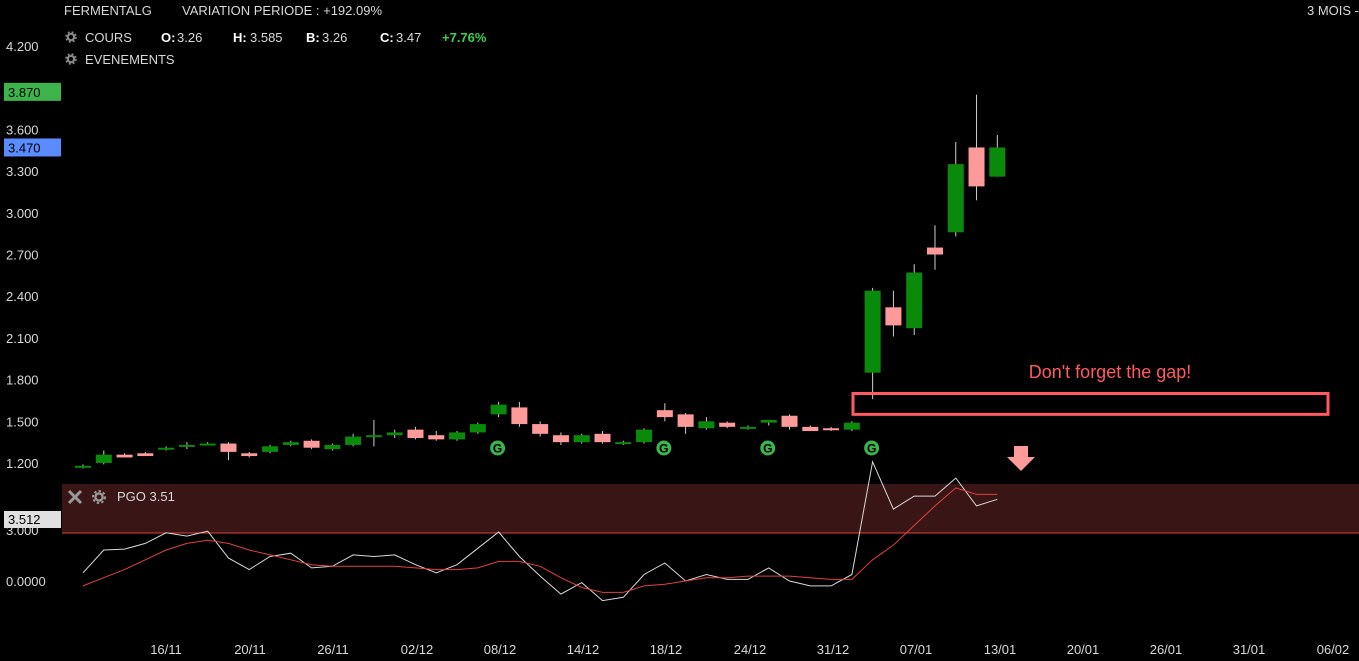  I want to click on indicator-gear-icon, so click(99, 497).